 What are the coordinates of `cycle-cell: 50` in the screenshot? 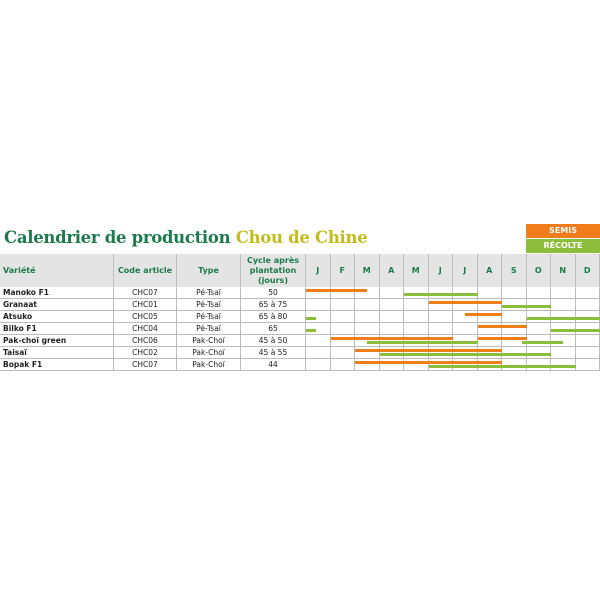 It's located at (273, 293).